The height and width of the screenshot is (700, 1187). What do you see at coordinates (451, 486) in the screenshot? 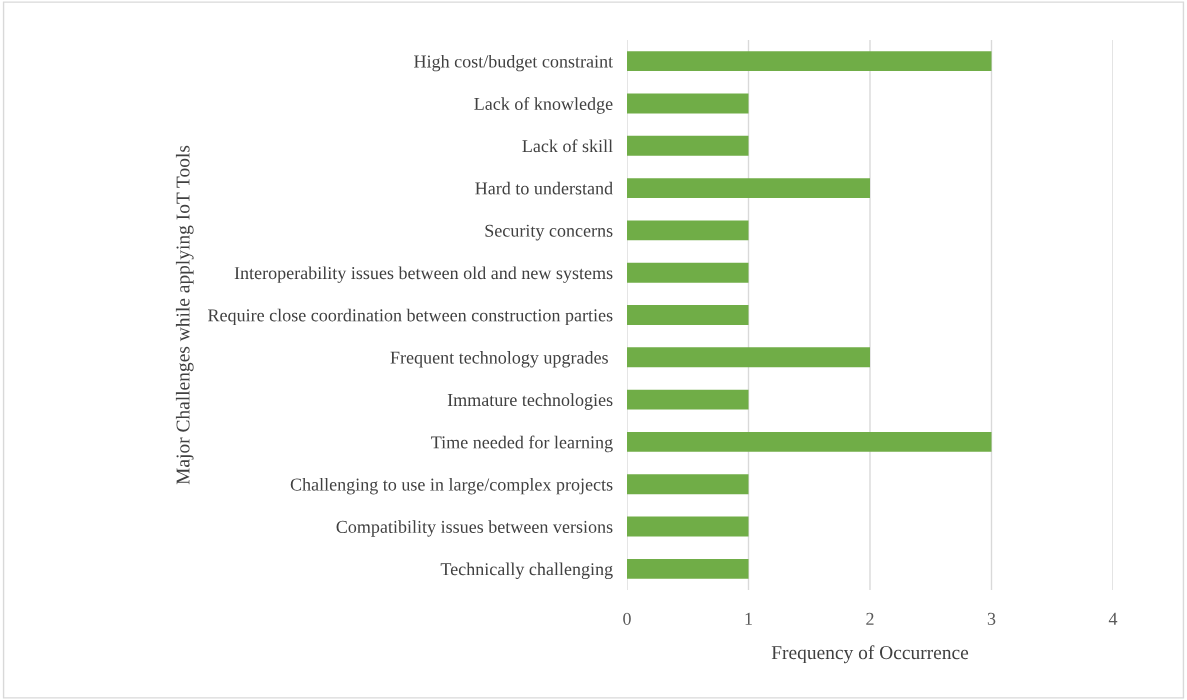
I see `y-tick-label: Challenging to use in large/complex projects` at bounding box center [451, 486].